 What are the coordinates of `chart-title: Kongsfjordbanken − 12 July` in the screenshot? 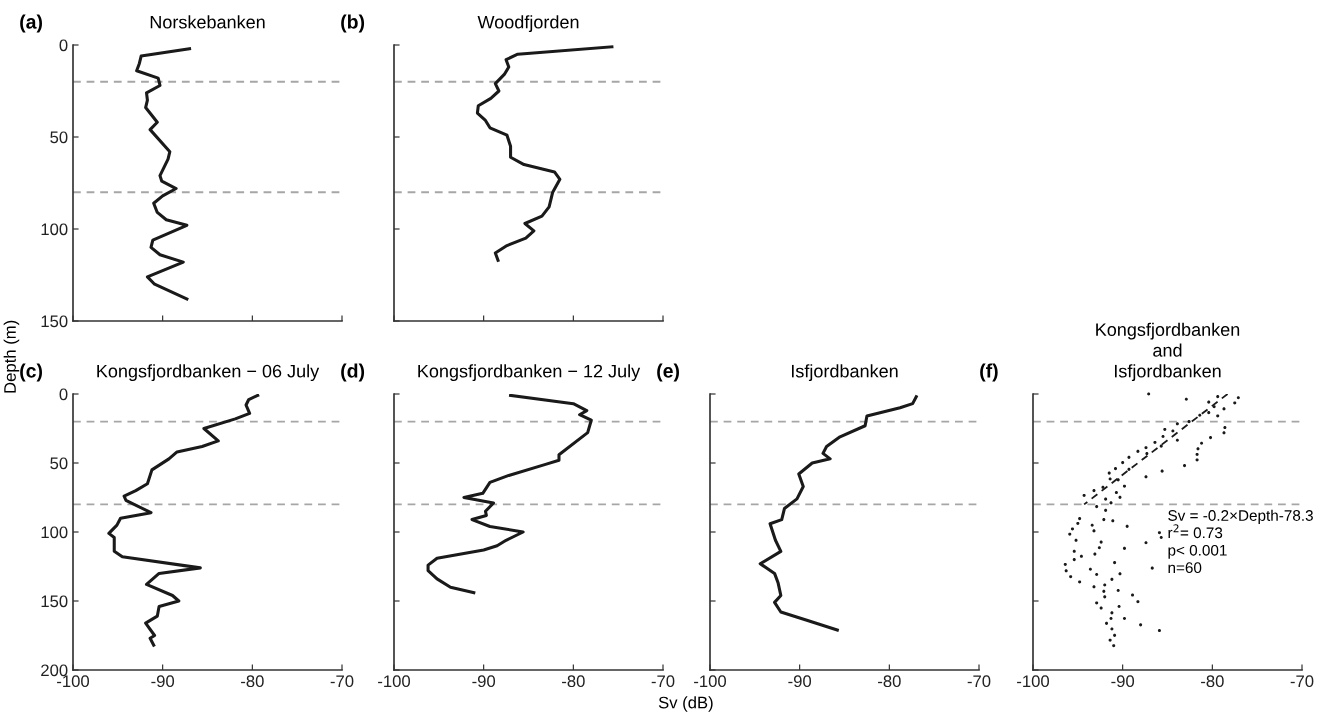 It's located at (529, 373).